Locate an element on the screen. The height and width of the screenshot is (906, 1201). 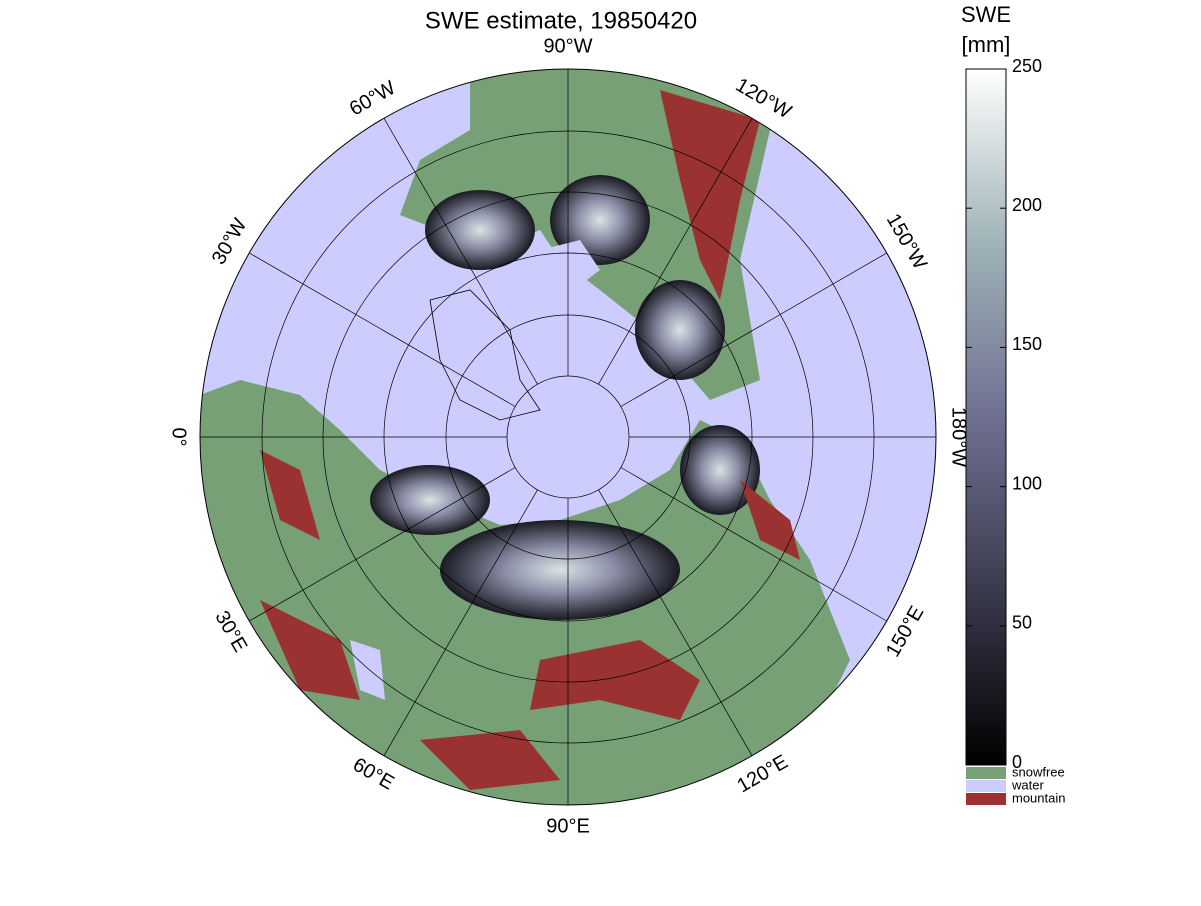
colorbar-unit: [mm] is located at coordinates (986, 44).